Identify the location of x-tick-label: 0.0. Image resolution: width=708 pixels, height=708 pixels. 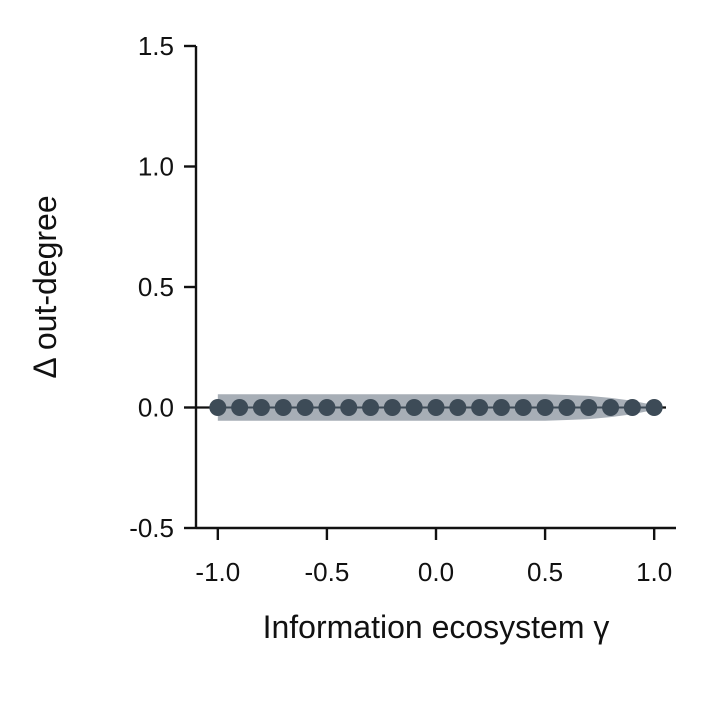
(436, 572).